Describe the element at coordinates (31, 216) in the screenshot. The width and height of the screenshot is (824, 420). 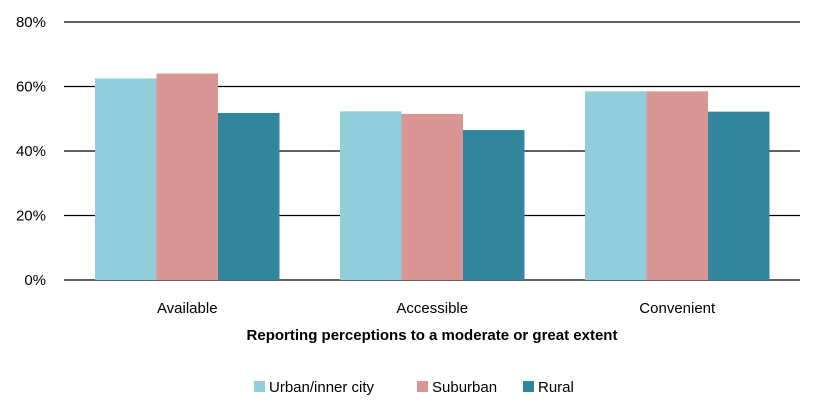
I see `y-tick-label: 20%` at that location.